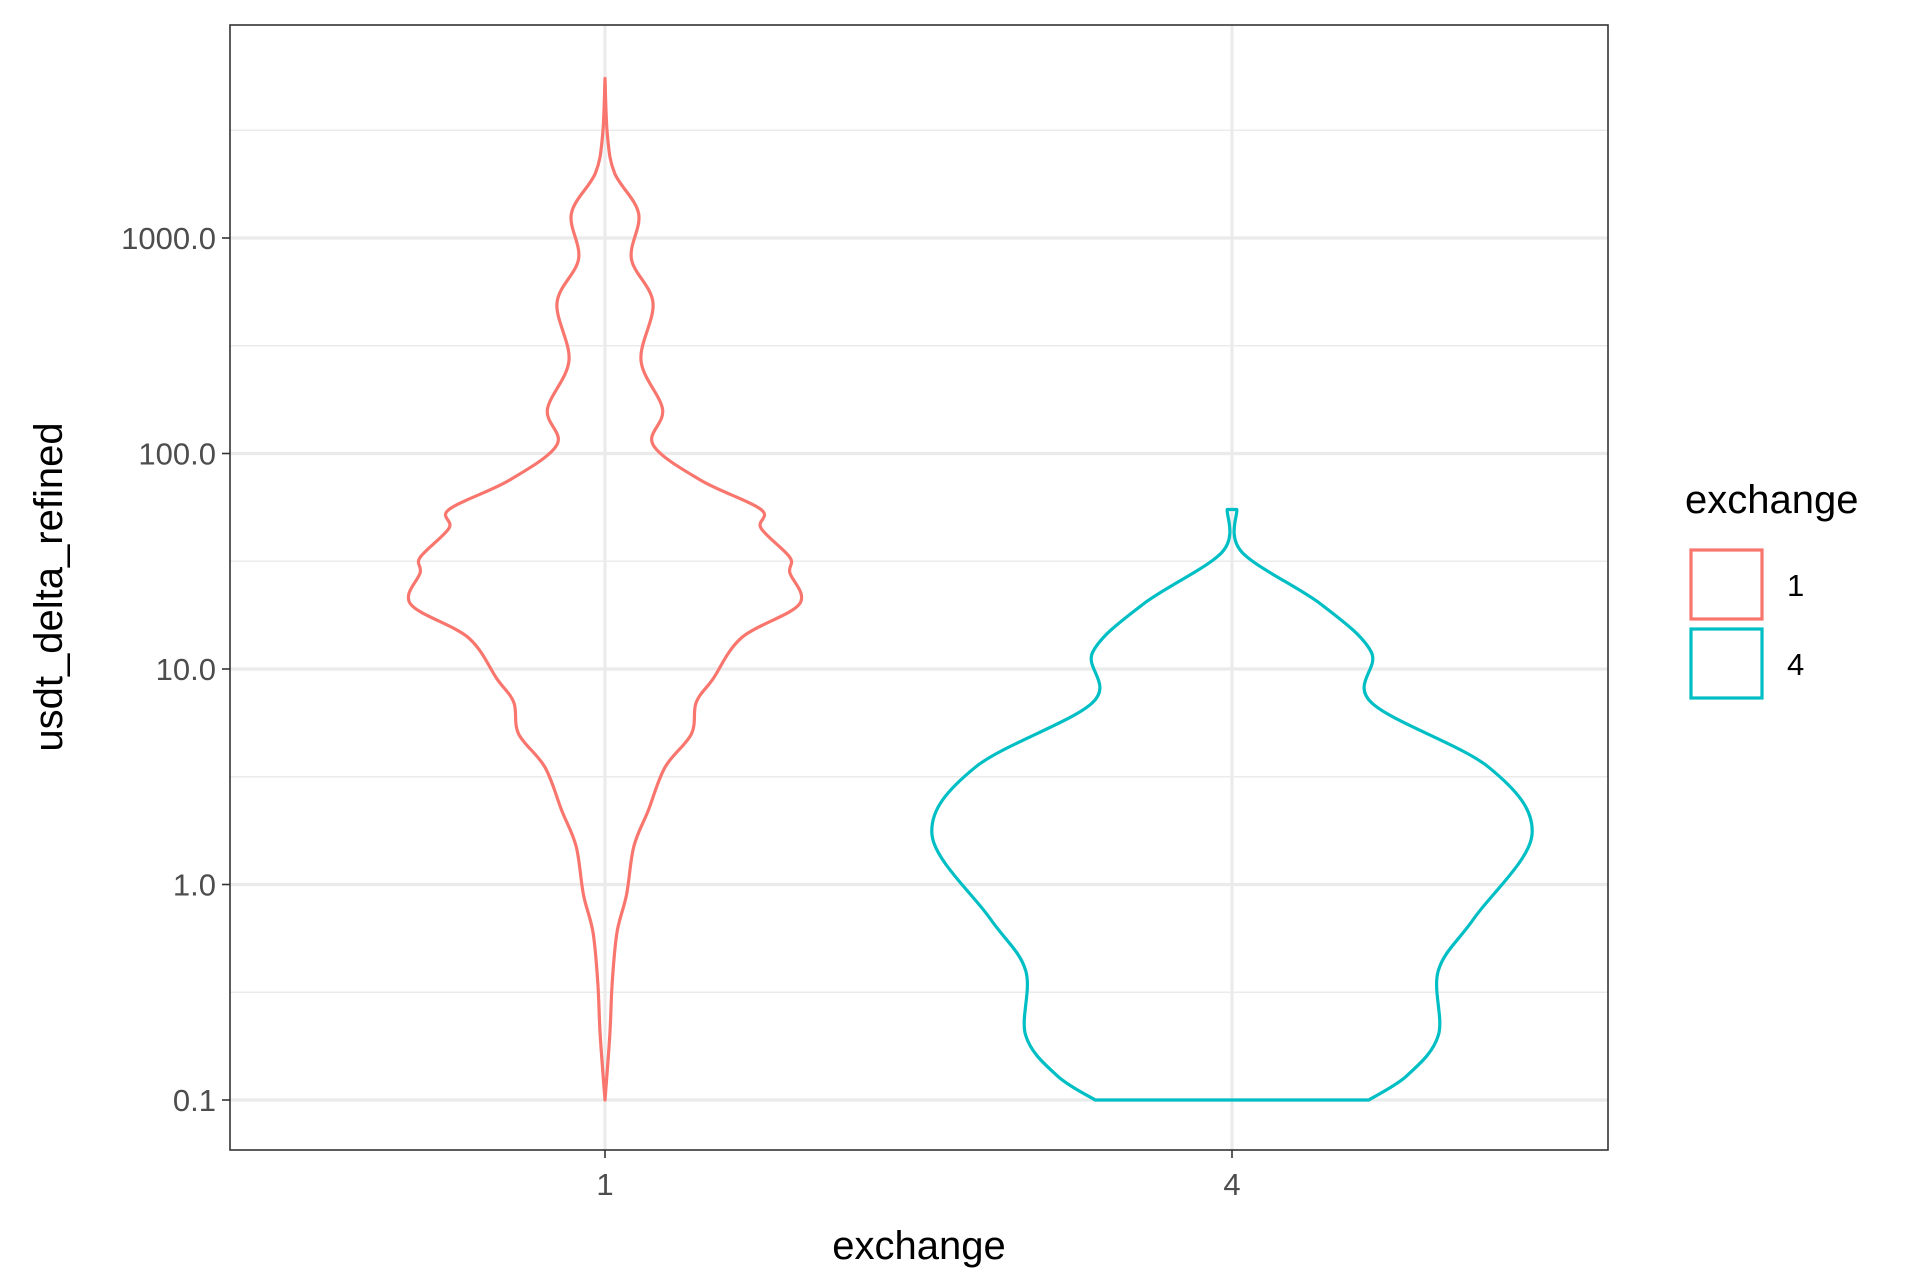 Image resolution: width=1920 pixels, height=1280 pixels. What do you see at coordinates (186, 669) in the screenshot?
I see `y-tick-label: 10.0` at bounding box center [186, 669].